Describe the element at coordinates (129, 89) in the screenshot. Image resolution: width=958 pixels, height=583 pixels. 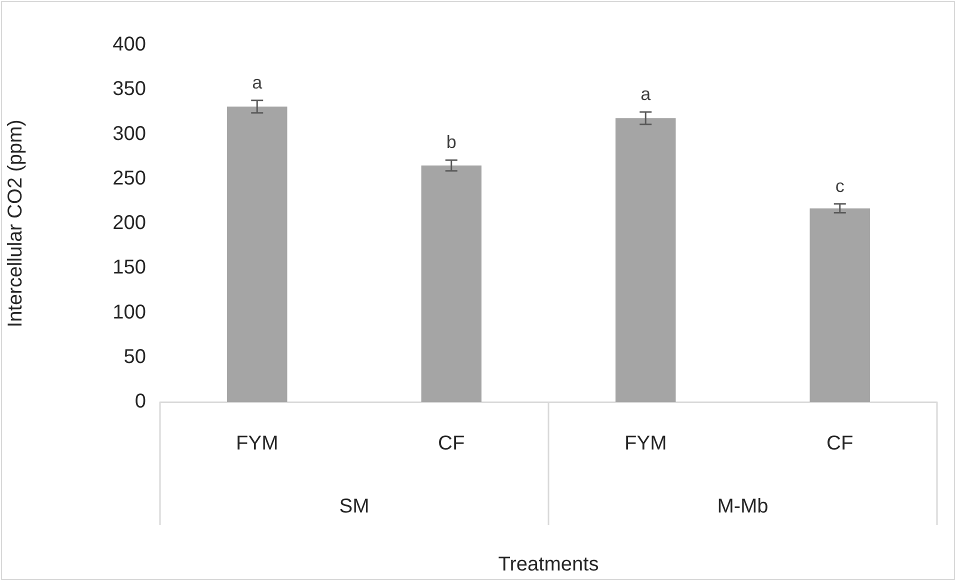
I see `y-tick-label: 350` at that location.